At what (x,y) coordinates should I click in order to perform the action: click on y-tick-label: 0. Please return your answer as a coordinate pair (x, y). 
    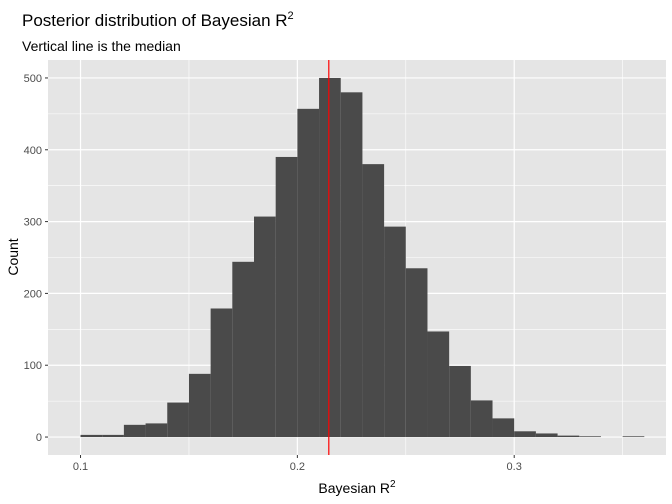
    Looking at the image, I should click on (39, 438).